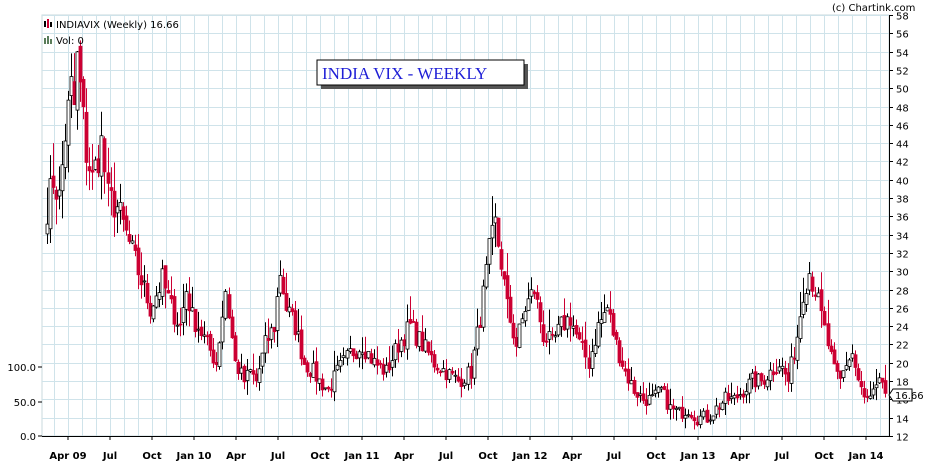 This screenshot has width=930, height=465. What do you see at coordinates (902, 90) in the screenshot?
I see `price-tick-label: 50` at bounding box center [902, 90].